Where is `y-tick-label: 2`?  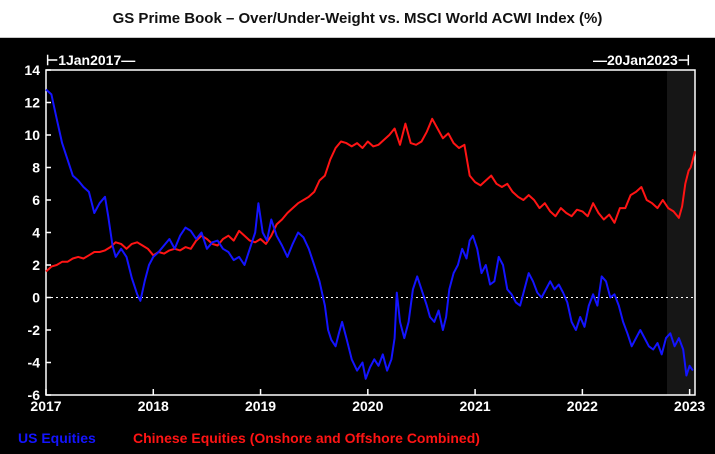 y-tick-label: 2 is located at coordinates (36, 265).